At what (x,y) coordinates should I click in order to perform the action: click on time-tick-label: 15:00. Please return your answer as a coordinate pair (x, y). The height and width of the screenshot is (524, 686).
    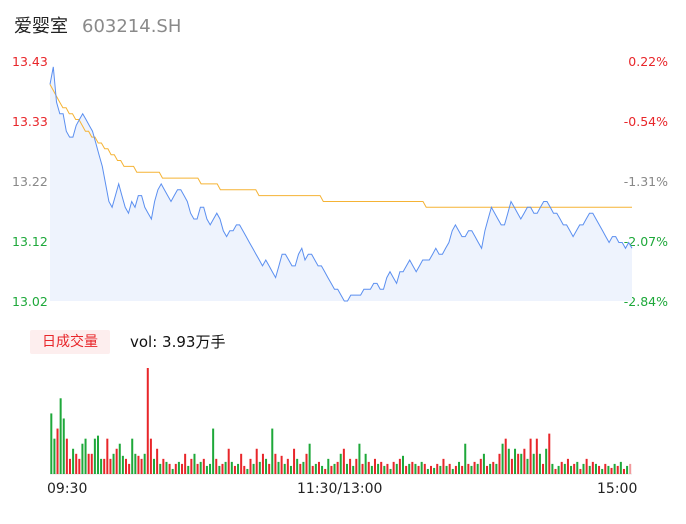
    Looking at the image, I should click on (617, 489).